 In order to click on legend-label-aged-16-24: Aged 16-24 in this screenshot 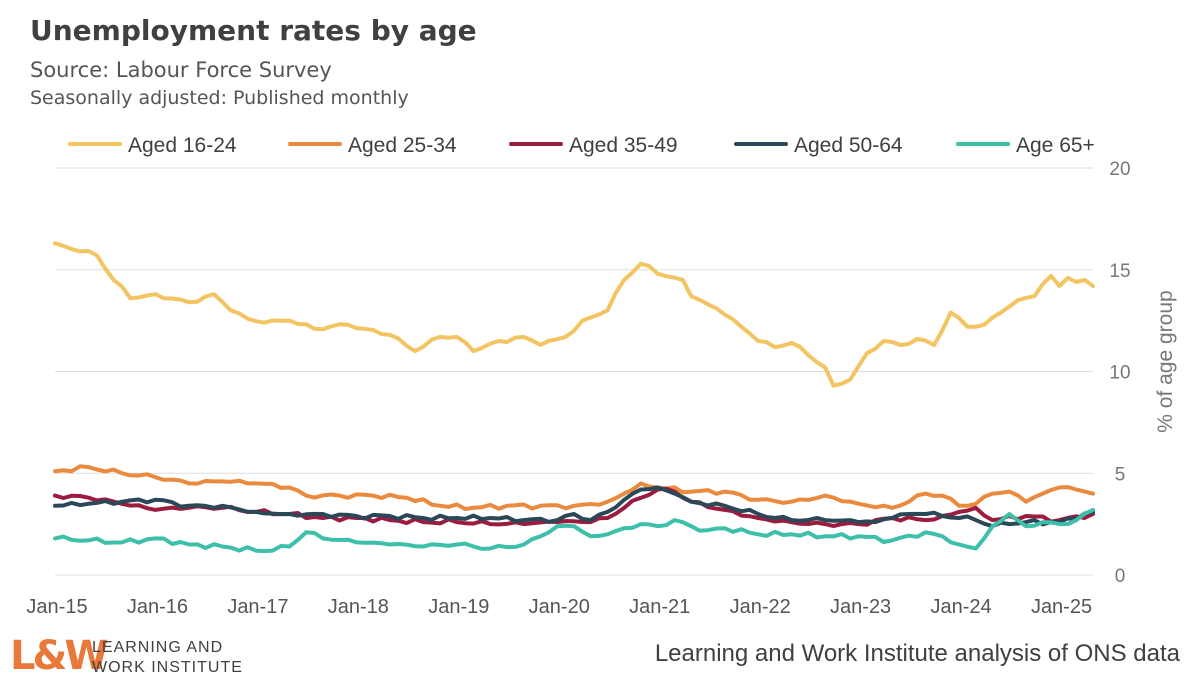, I will do `click(182, 145)`.